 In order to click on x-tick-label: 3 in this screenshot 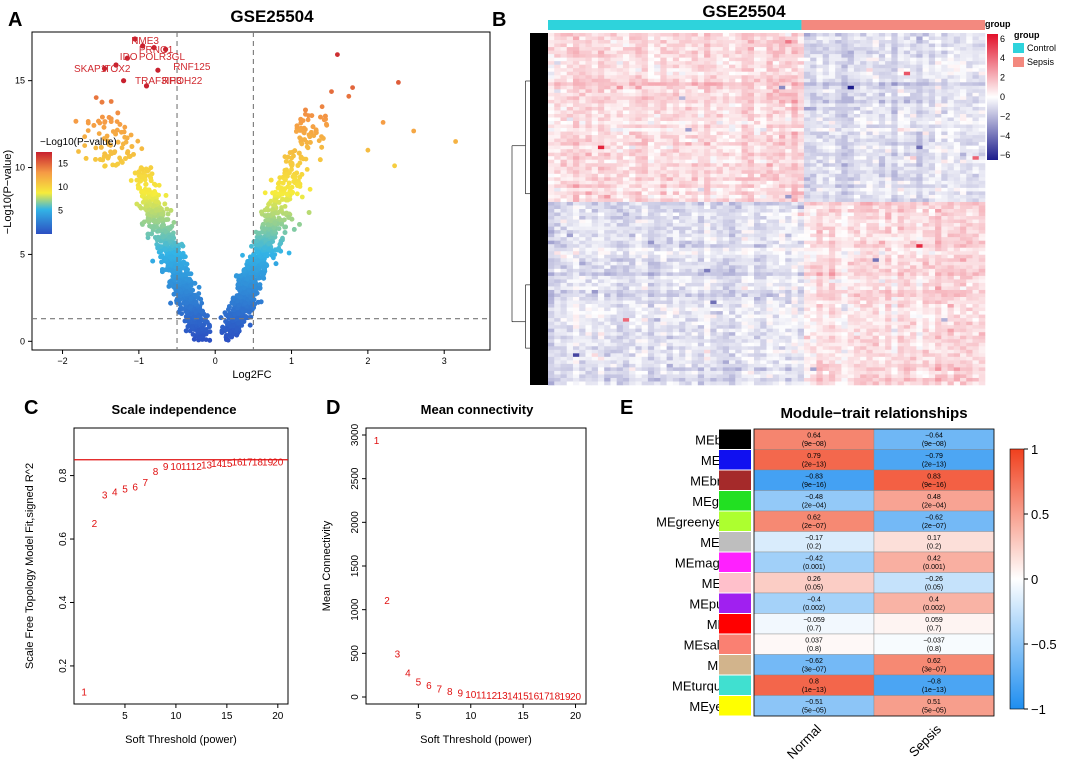, I will do `click(444, 361)`.